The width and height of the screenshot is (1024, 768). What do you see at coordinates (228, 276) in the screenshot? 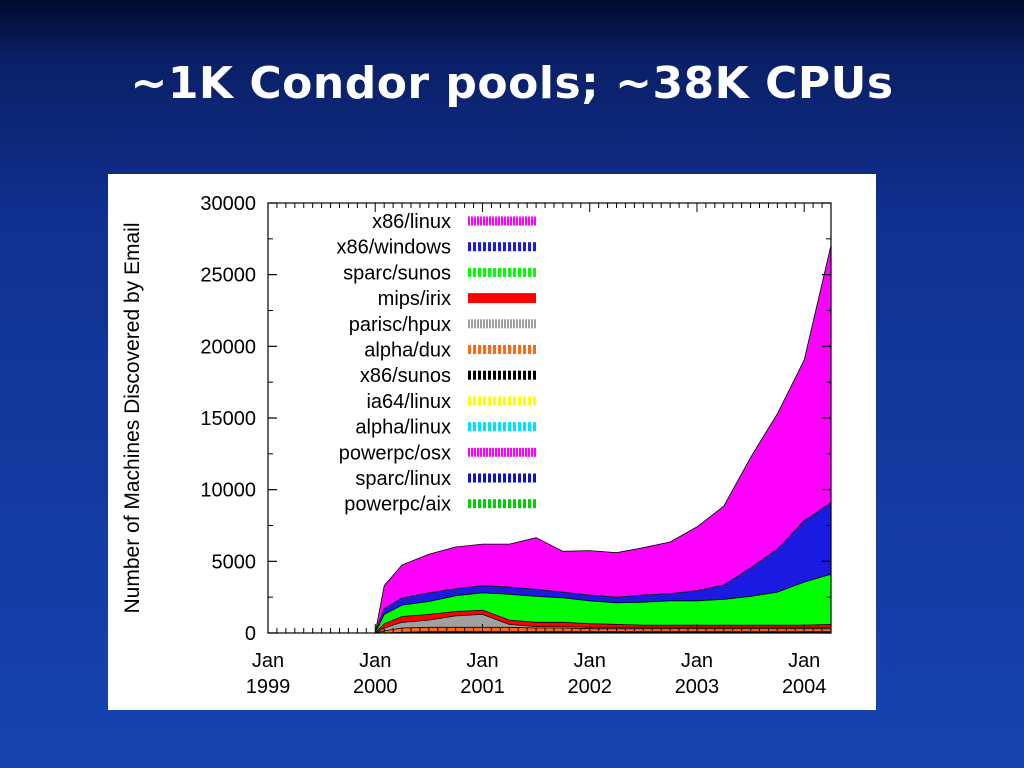
I see `y-tick-label: 25000` at bounding box center [228, 276].